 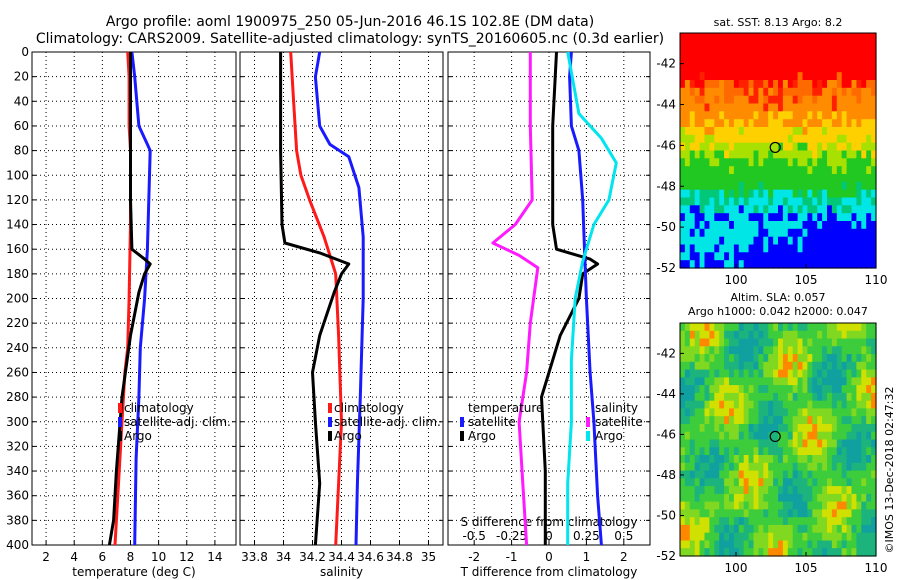 What do you see at coordinates (623, 536) in the screenshot?
I see `s-tick-label: 0.5` at bounding box center [623, 536].